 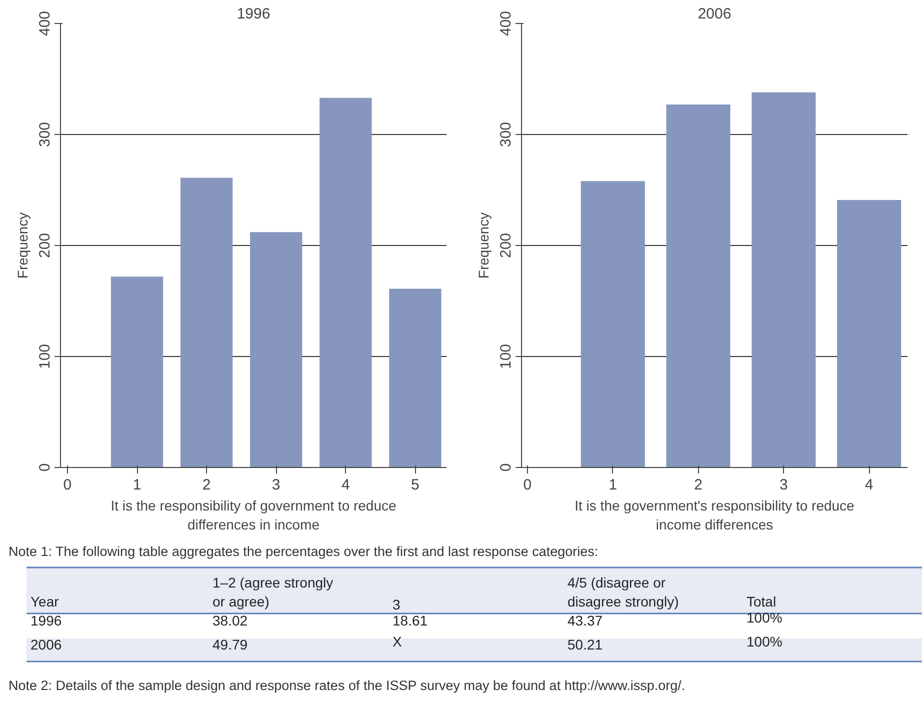 What do you see at coordinates (347, 685) in the screenshot?
I see `text: Note 2: Details of the sample design and response rates of the ISSP survey may be found at http://www.issp.org/.` at bounding box center [347, 685].